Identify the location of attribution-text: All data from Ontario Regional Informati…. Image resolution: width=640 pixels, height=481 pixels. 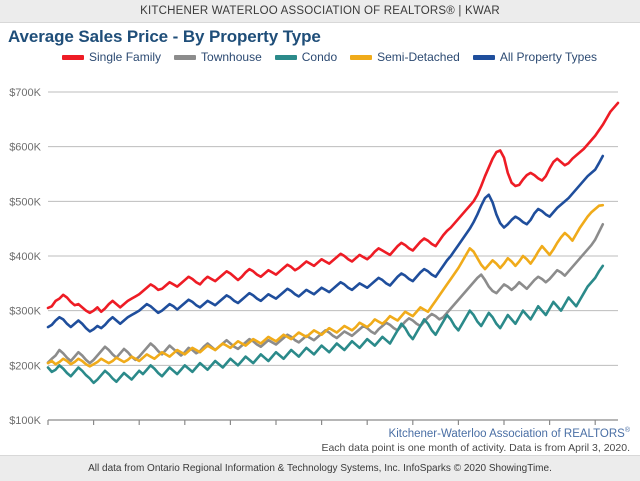
(320, 468).